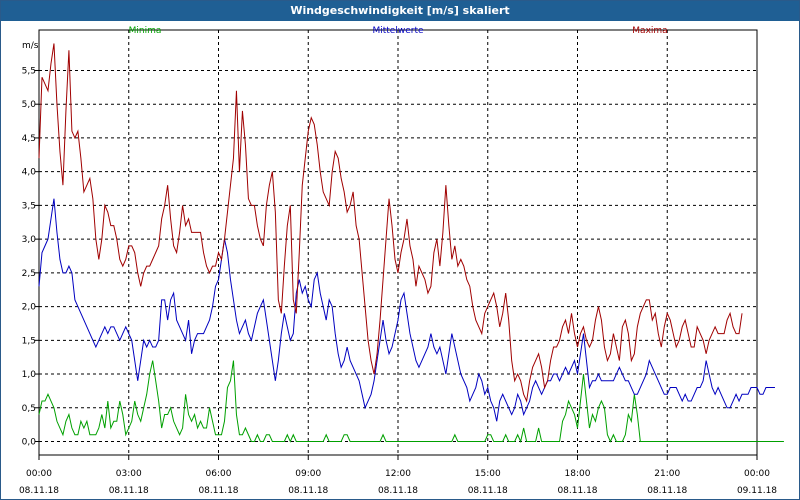 The height and width of the screenshot is (500, 800). Describe the element at coordinates (29, 341) in the screenshot. I see `y-tick-label: 1,5` at that location.